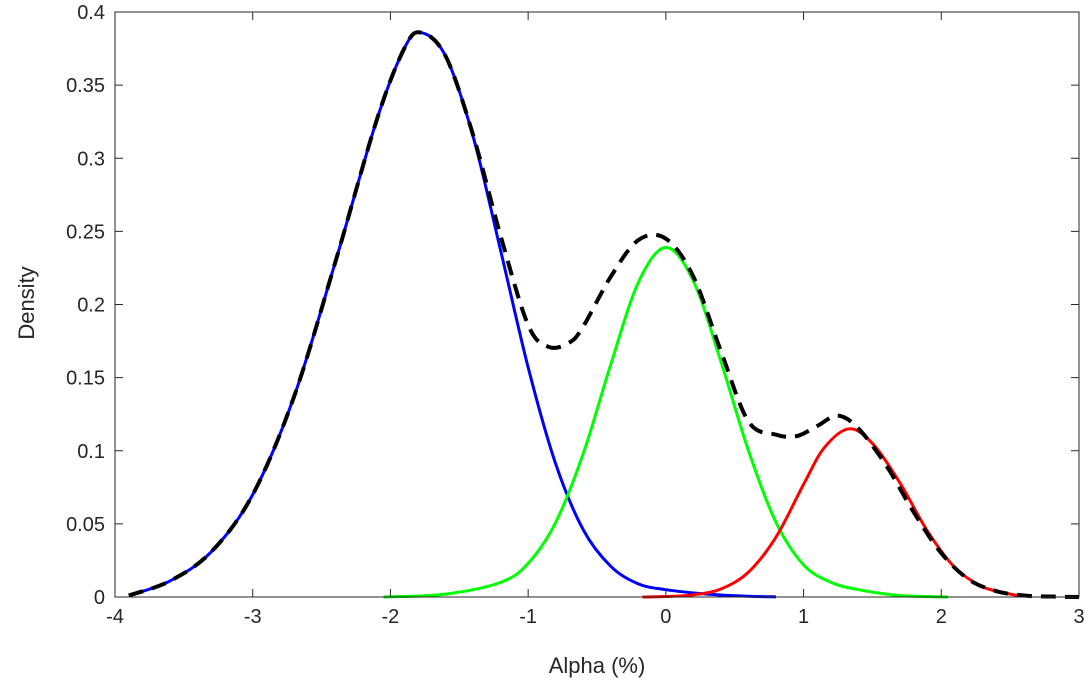 Image resolution: width=1091 pixels, height=687 pixels. I want to click on y-axis-label: Density, so click(26, 302).